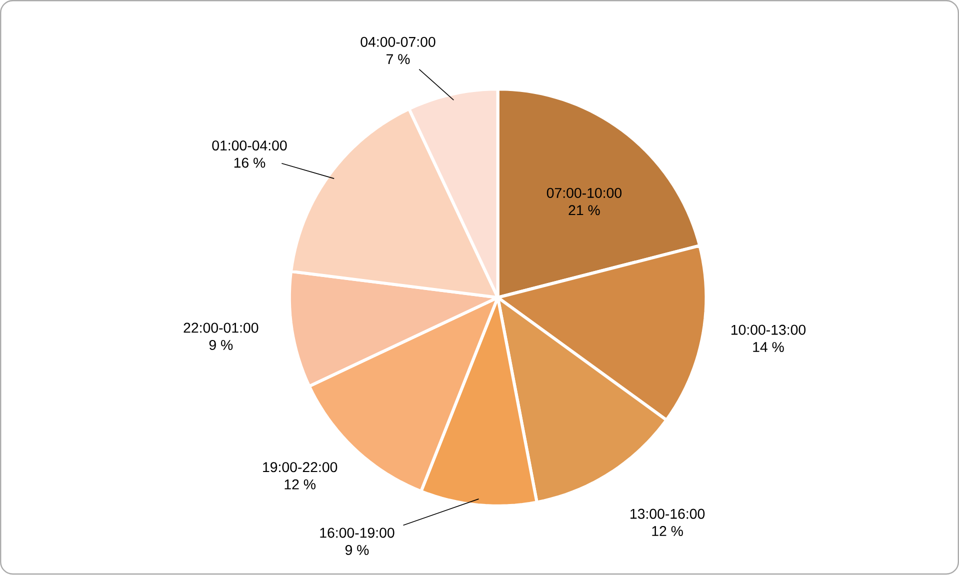 This screenshot has height=575, width=959. What do you see at coordinates (584, 193) in the screenshot?
I see `slice-label: 07:00-10:00` at bounding box center [584, 193].